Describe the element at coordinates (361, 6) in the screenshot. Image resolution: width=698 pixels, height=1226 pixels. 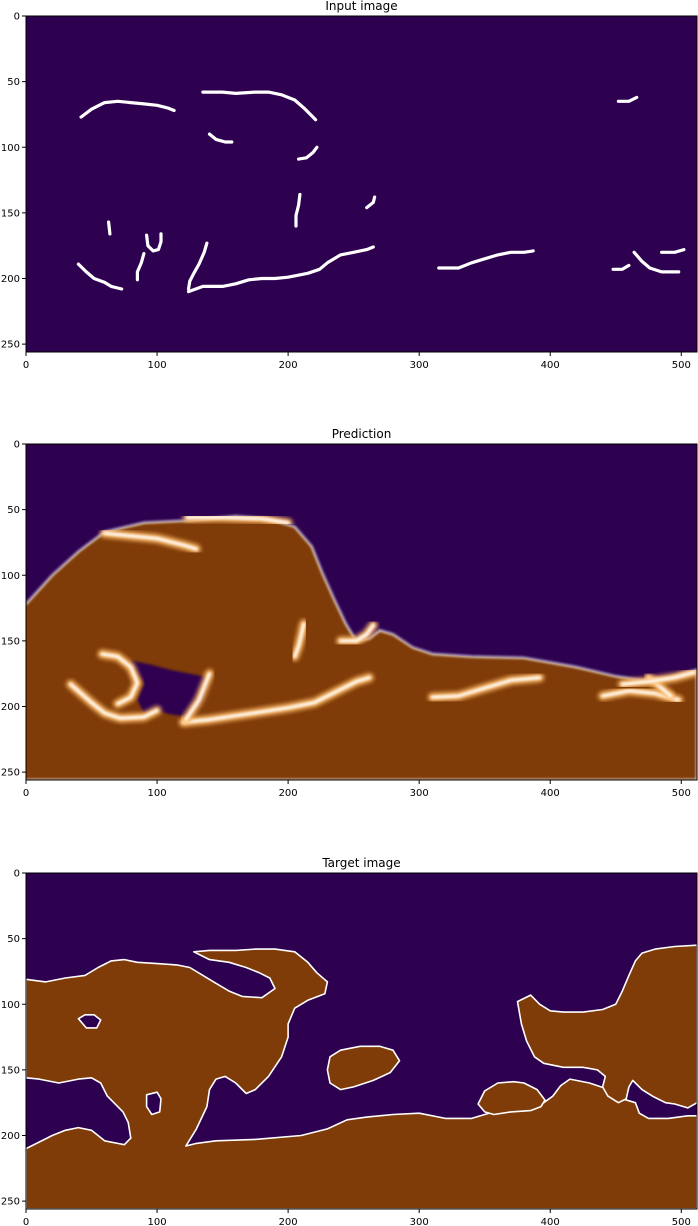
I see `panel-title: Input image` at that location.